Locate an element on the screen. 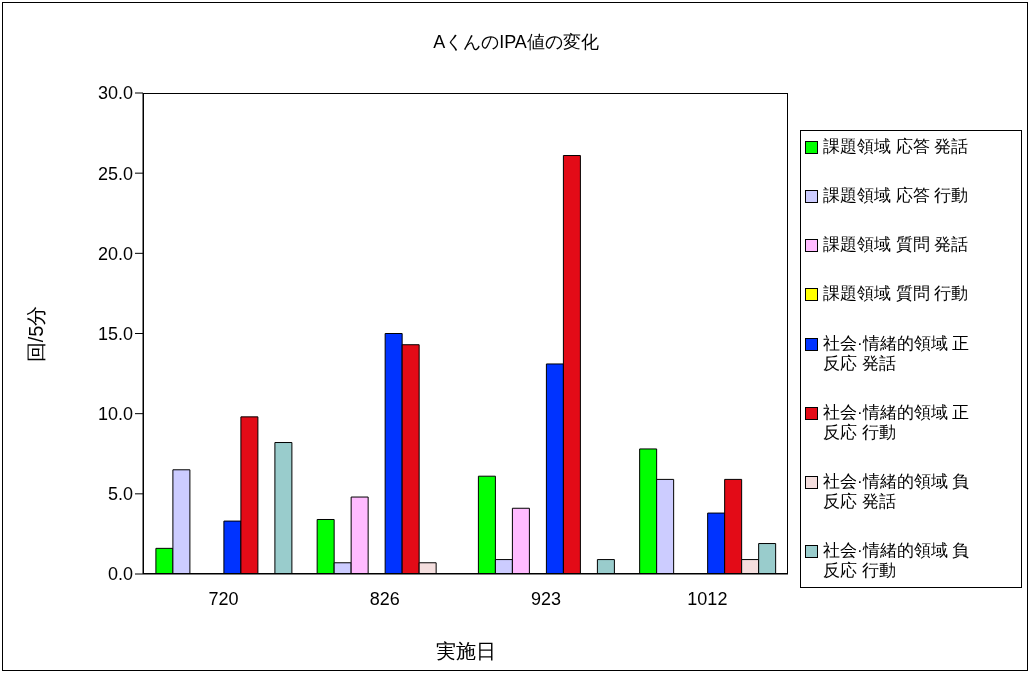 The width and height of the screenshot is (1032, 675). y-tick-label: 20.0 is located at coordinates (115, 253).